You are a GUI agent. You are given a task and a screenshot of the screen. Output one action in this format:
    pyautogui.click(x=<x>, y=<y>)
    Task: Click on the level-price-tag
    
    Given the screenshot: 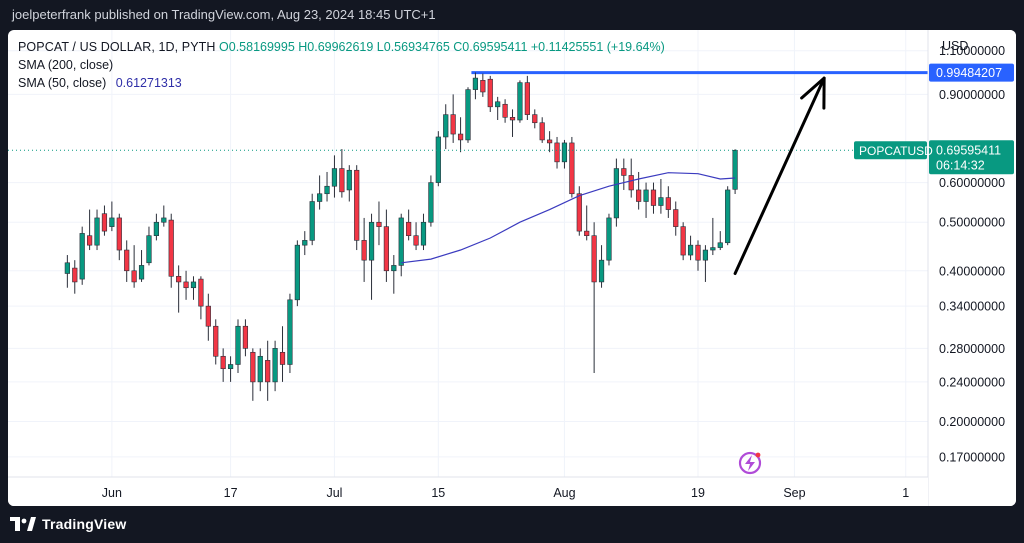 What is the action you would take?
    pyautogui.click(x=971, y=72)
    